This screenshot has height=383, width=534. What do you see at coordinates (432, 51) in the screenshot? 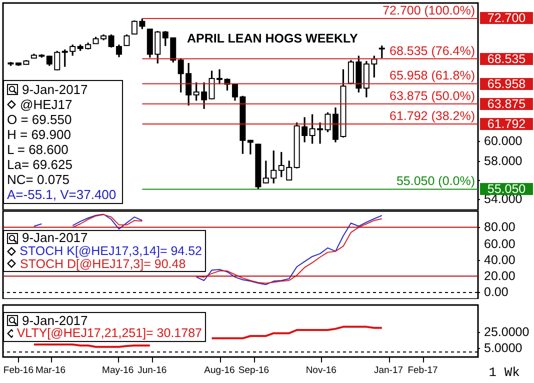
I see `ref-line-label: 68.535 (76.4%)` at bounding box center [432, 51].